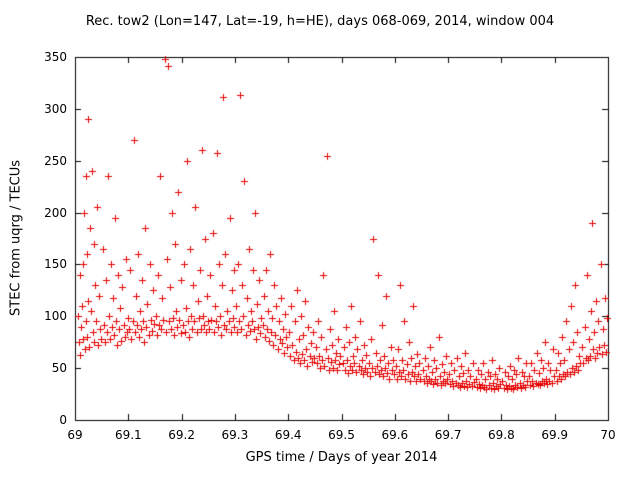 This screenshot has width=640, height=480. What do you see at coordinates (128, 435) in the screenshot?
I see `x-tick-label: 69.1` at bounding box center [128, 435].